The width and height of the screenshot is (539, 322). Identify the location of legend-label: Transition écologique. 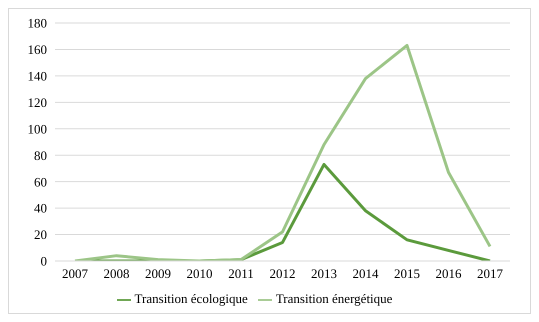
(191, 298).